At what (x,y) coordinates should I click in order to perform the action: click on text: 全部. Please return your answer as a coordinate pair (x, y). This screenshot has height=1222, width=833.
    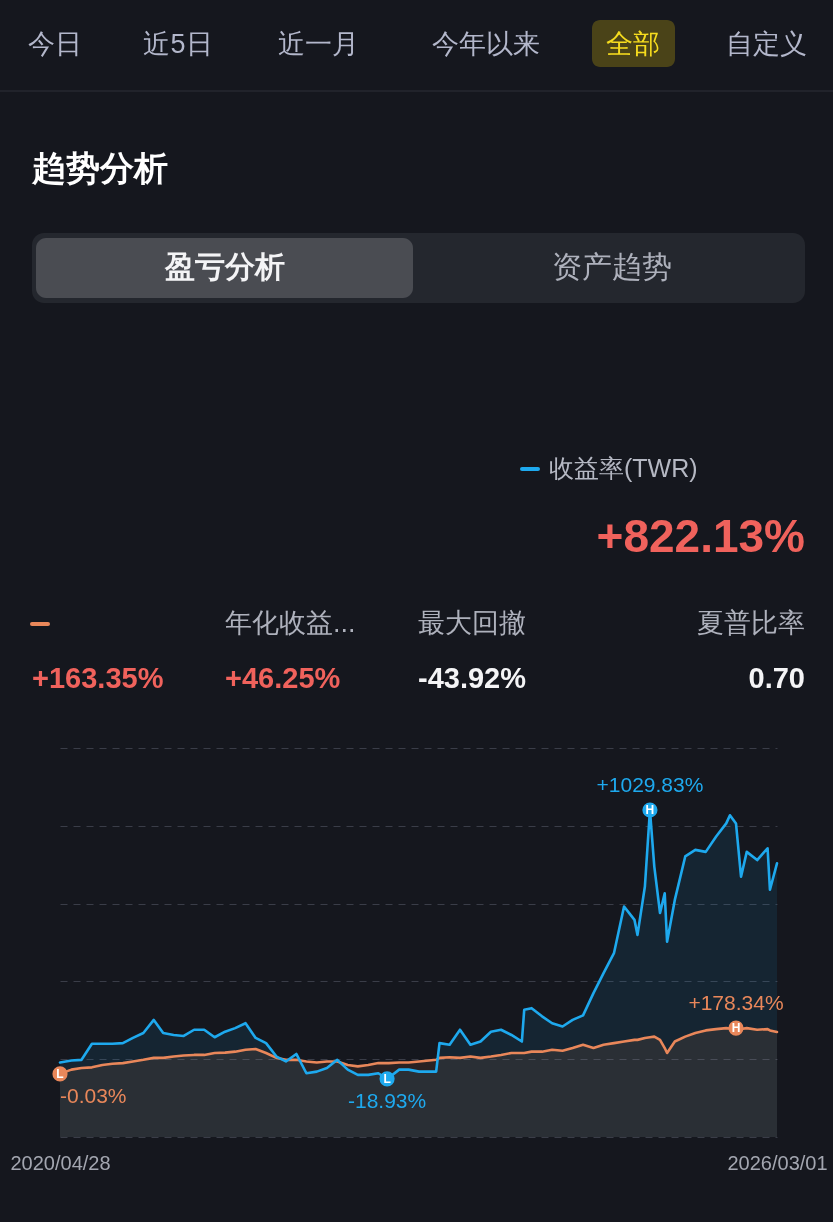
    Looking at the image, I should click on (633, 44).